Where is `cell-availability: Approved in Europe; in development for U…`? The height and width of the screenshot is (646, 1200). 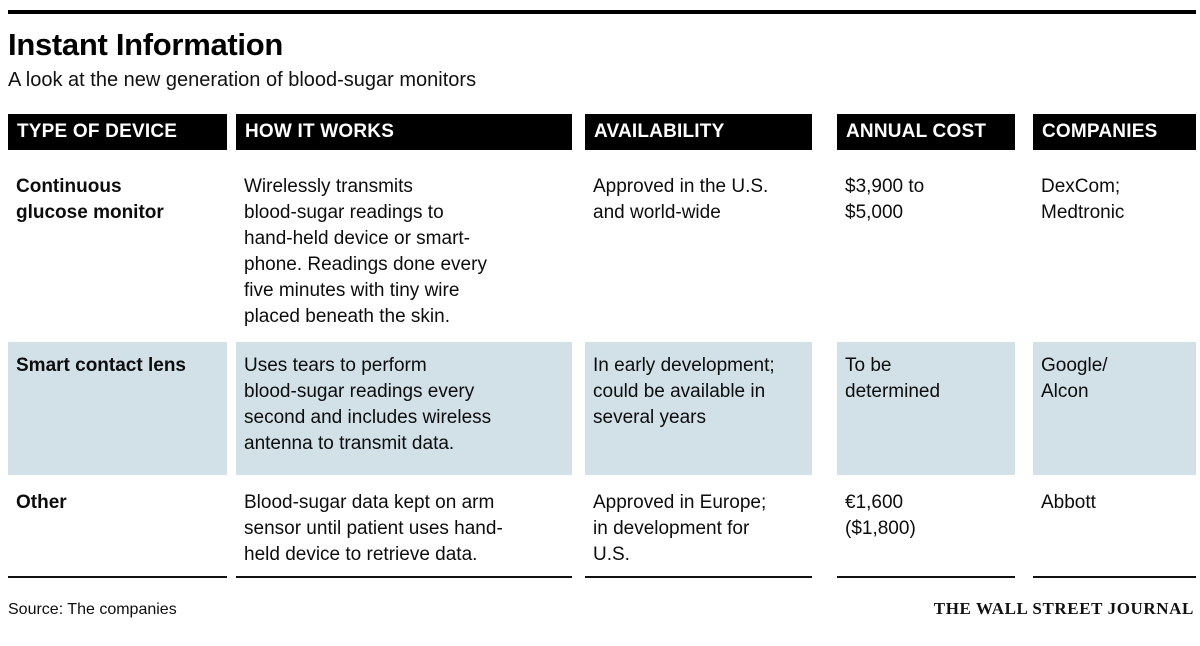 cell-availability: Approved in Europe; in development for U… is located at coordinates (698, 528).